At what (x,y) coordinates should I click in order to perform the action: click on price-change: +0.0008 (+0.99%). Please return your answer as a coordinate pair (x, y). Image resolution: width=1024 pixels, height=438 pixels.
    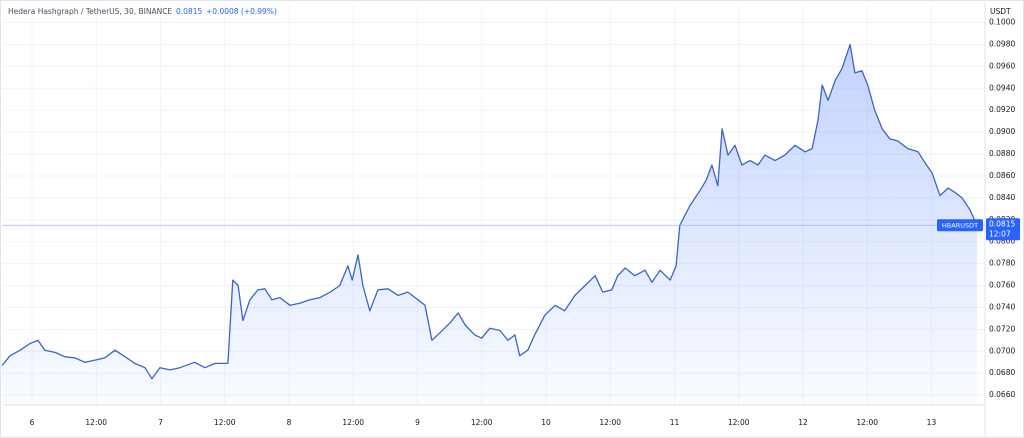
    Looking at the image, I should click on (241, 11).